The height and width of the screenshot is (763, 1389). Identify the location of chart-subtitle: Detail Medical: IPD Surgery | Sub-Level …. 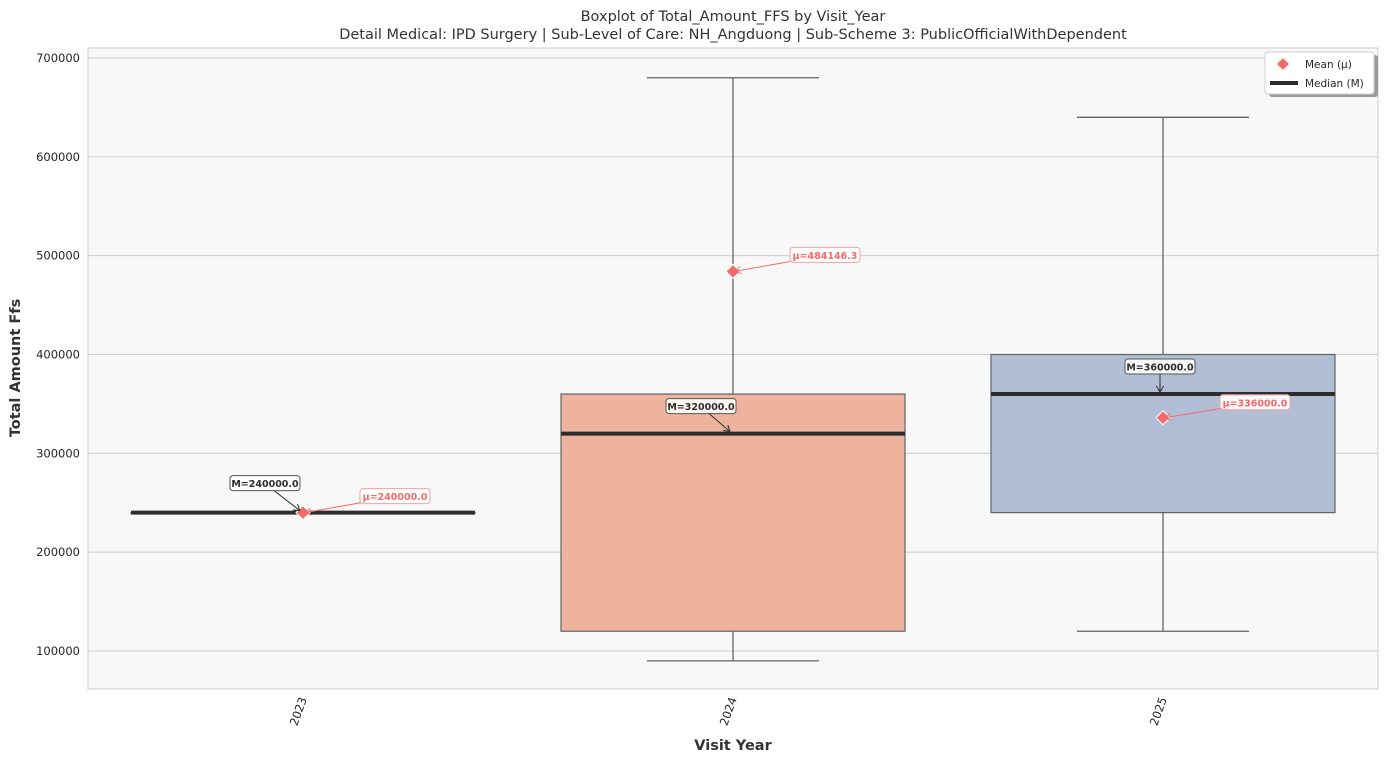
(733, 35).